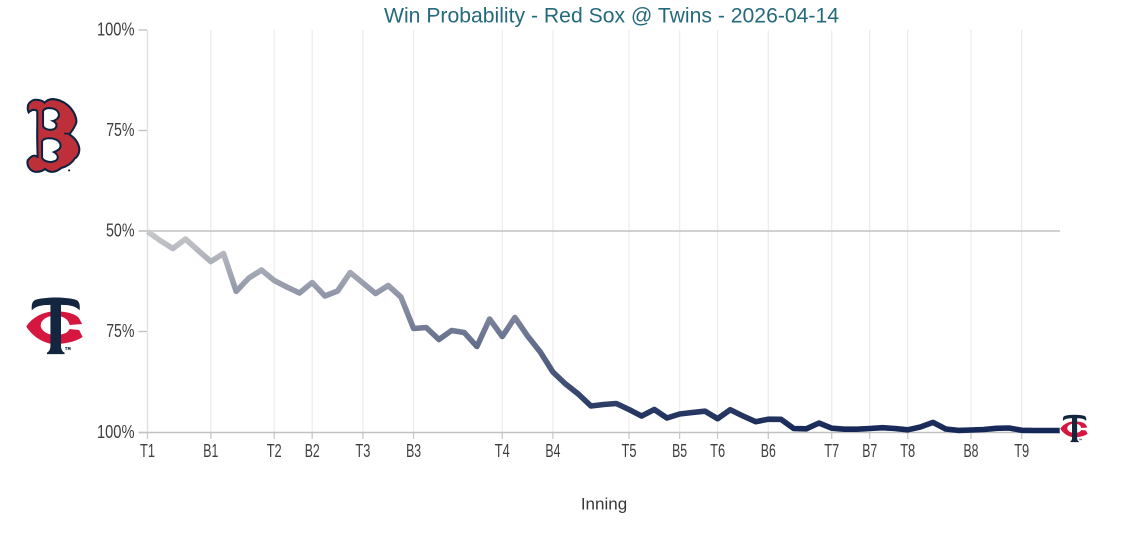 Image resolution: width=1136 pixels, height=533 pixels. Describe the element at coordinates (312, 451) in the screenshot. I see `svg-text: B2` at that location.